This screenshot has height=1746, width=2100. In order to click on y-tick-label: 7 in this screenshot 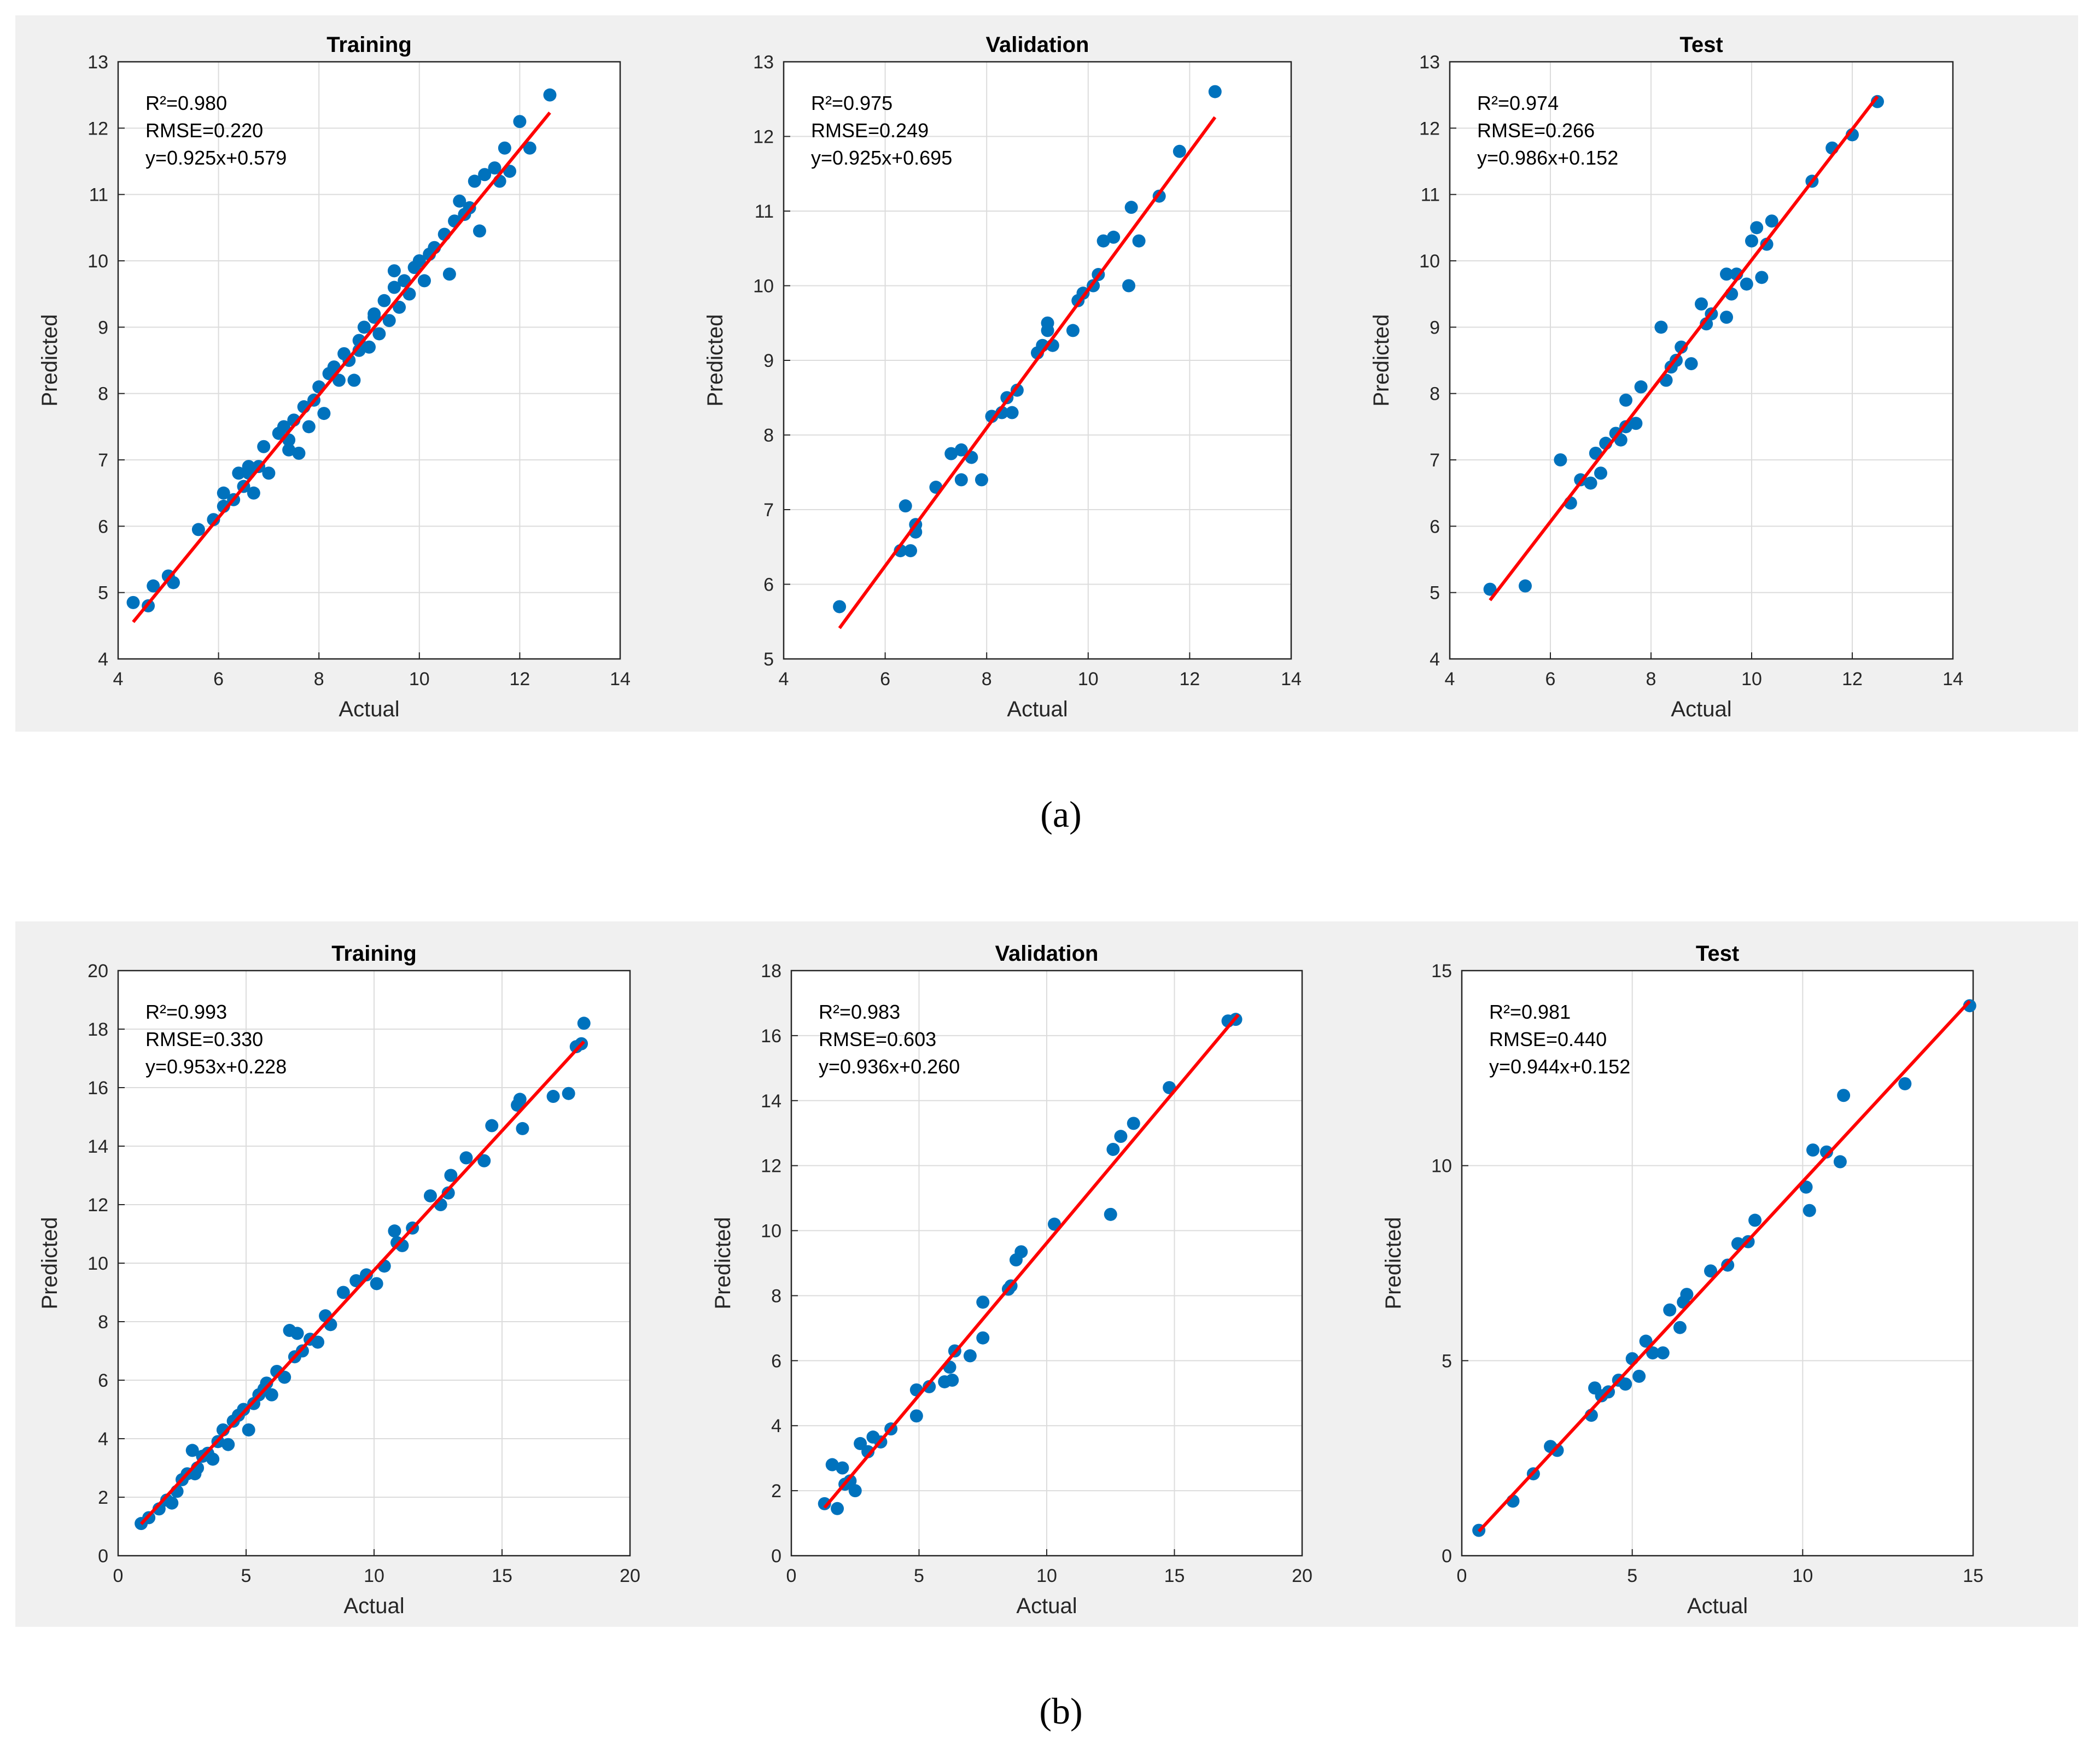, I will do `click(768, 510)`.